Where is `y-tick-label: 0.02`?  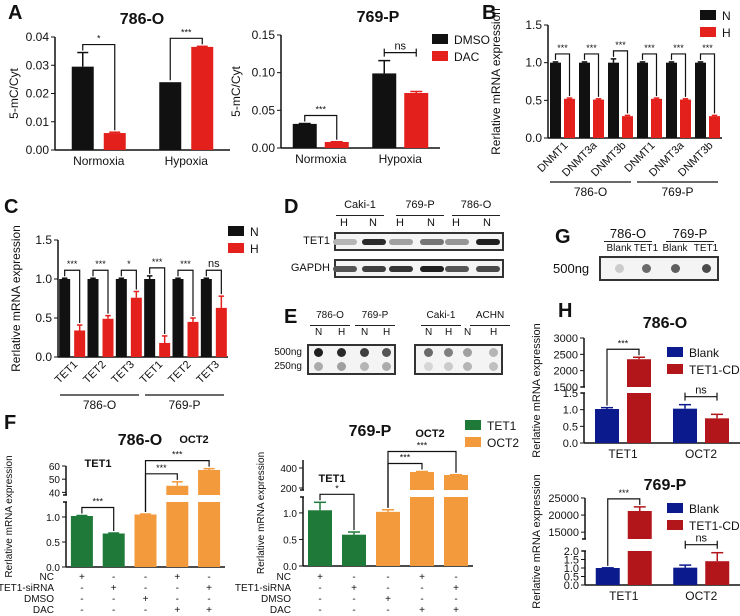 y-tick-label: 0.02 is located at coordinates (38, 94).